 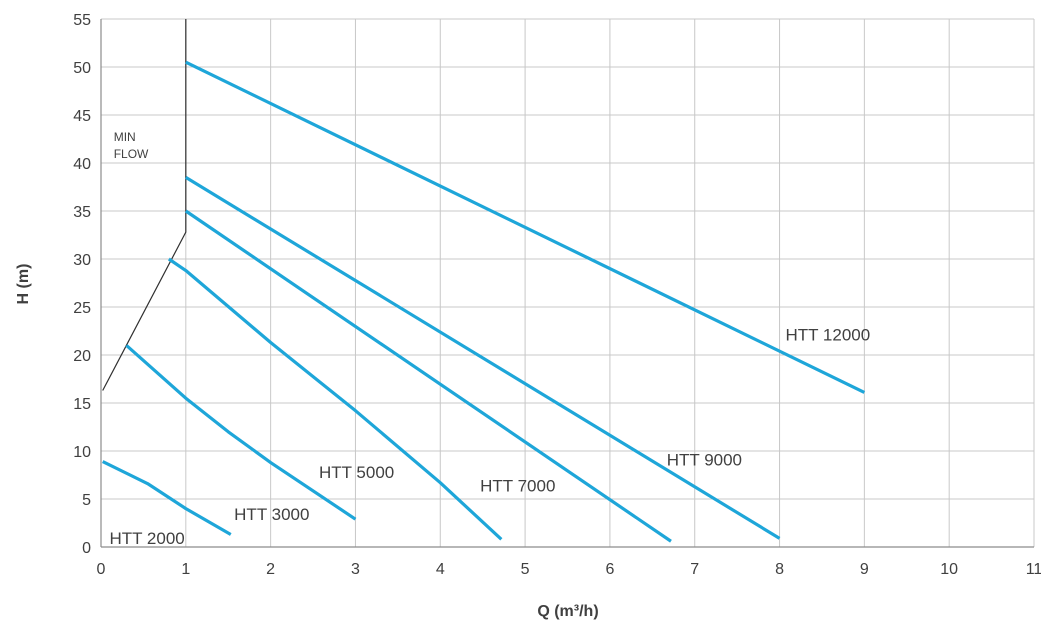 I want to click on y-tick-label-20: 20, so click(x=82, y=356).